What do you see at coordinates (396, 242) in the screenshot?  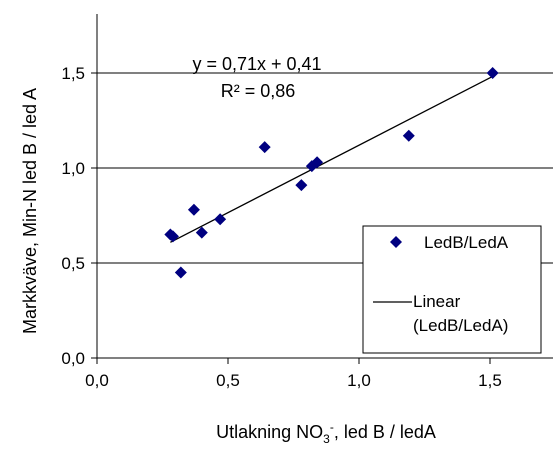 I see `legend-marker-diamond-icon` at bounding box center [396, 242].